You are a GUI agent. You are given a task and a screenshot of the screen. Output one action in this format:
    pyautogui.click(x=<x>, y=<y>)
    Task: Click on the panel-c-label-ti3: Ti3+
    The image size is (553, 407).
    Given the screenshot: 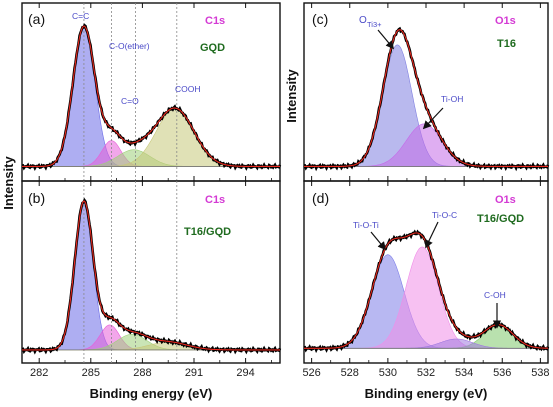 What is the action you would take?
    pyautogui.click(x=374, y=24)
    